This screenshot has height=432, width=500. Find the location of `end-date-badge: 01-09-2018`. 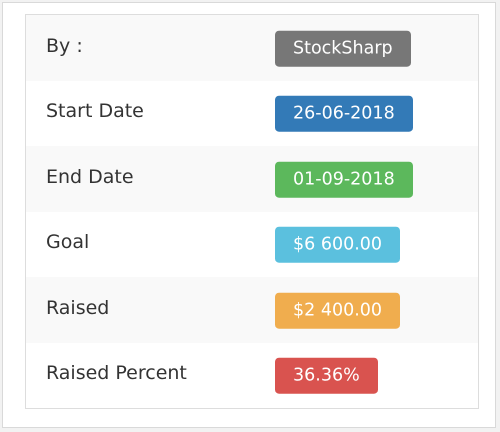

end-date-badge: 01-09-2018 is located at coordinates (344, 179).